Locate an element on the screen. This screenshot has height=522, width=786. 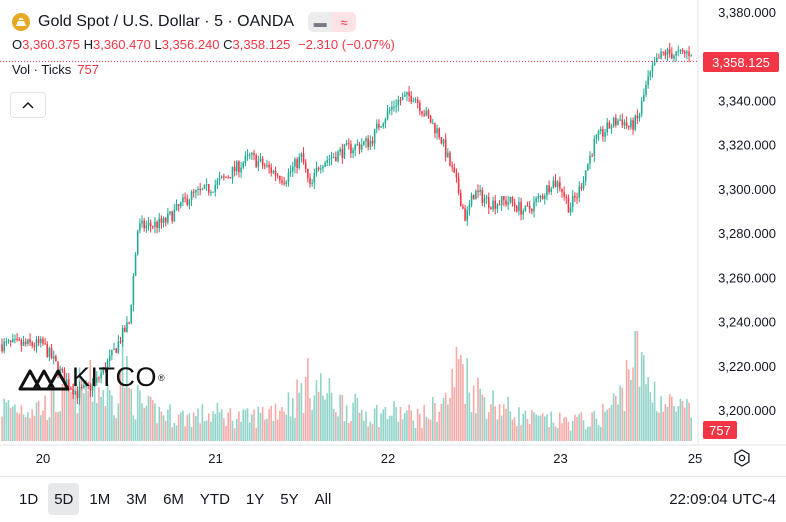
high-value: 3,360.470 is located at coordinates (121, 44).